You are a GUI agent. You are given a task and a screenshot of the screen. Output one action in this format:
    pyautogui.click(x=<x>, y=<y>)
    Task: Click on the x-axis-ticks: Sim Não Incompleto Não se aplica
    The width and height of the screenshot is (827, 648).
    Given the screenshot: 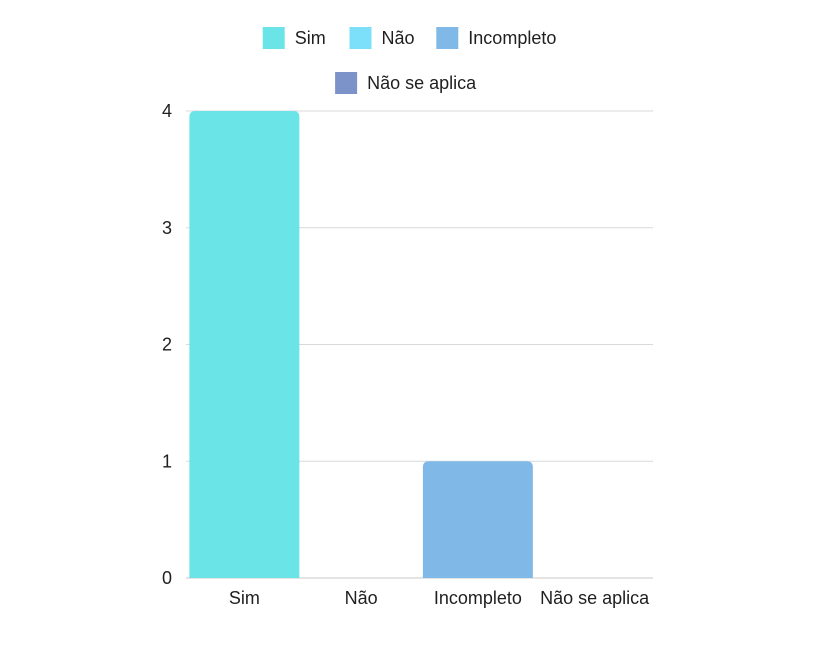 What is the action you would take?
    pyautogui.click(x=439, y=598)
    